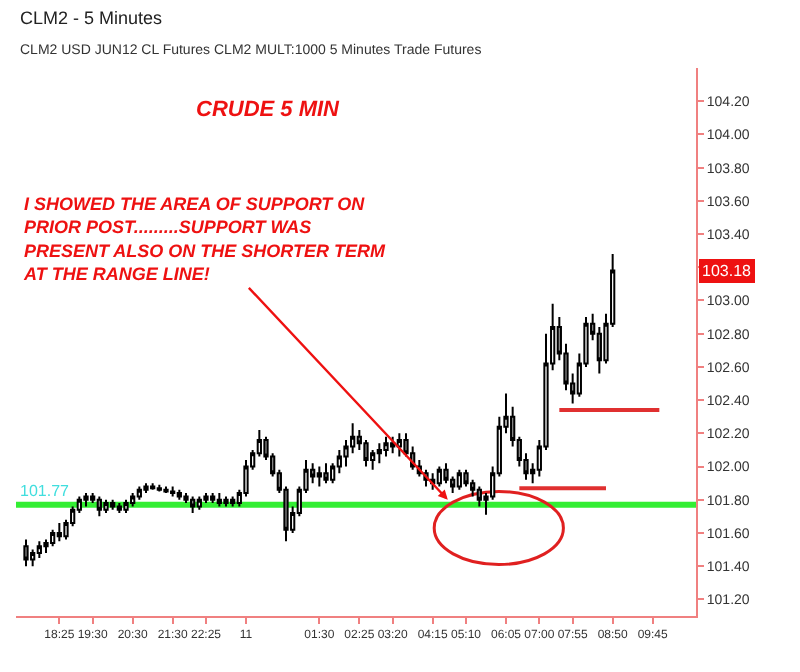  I want to click on annotation: I SHOWED THE AREA OF SUPPORT ON PRIOR POST.........SUPPORT WAS PRESENT ALSO ON THE SHORTER TERM AT THE RANGE LINE!, so click(204, 239).